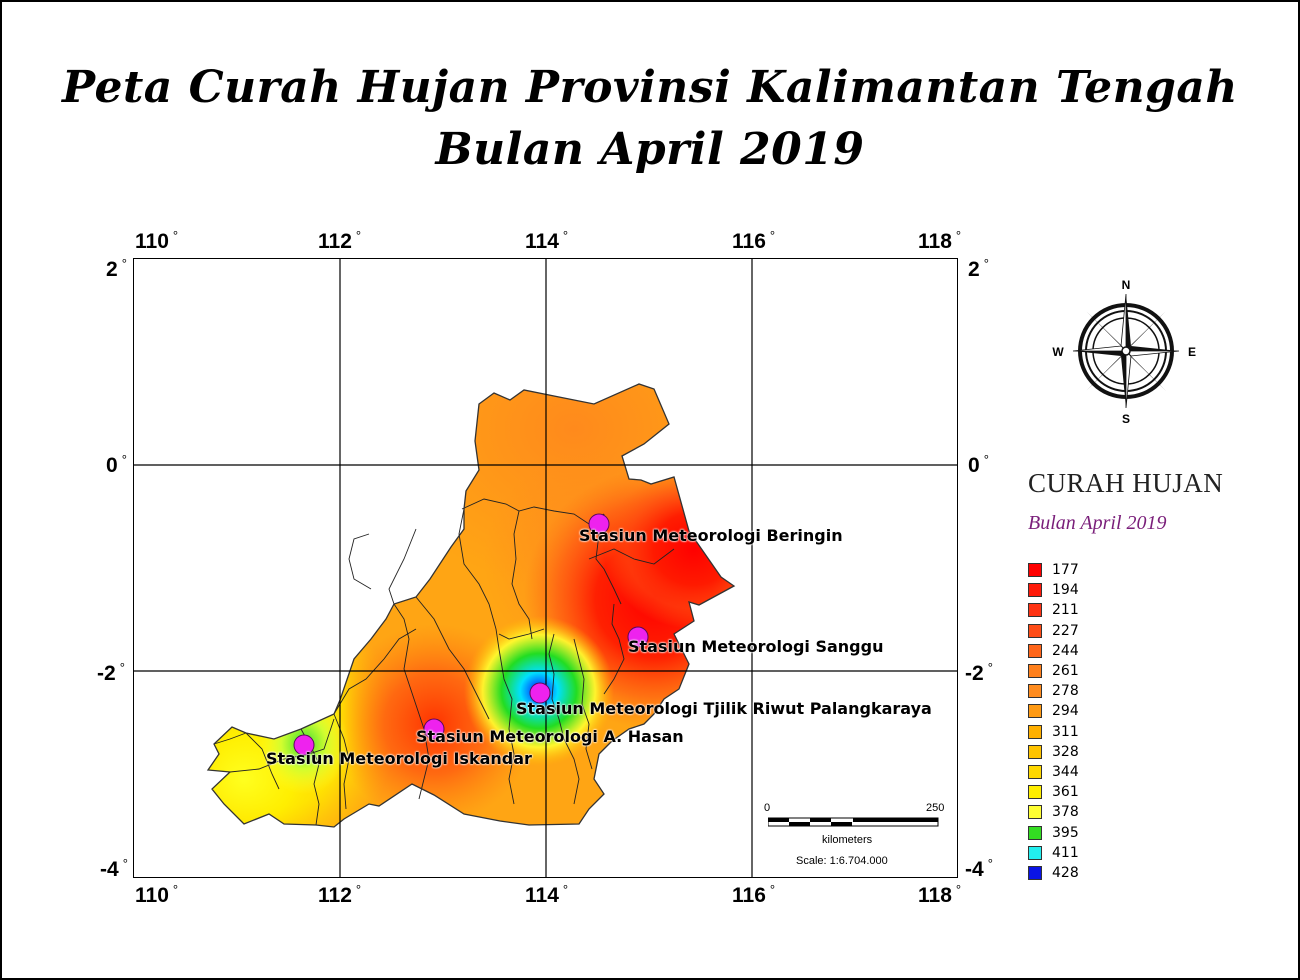  I want to click on legend-value: 244, so click(1065, 650).